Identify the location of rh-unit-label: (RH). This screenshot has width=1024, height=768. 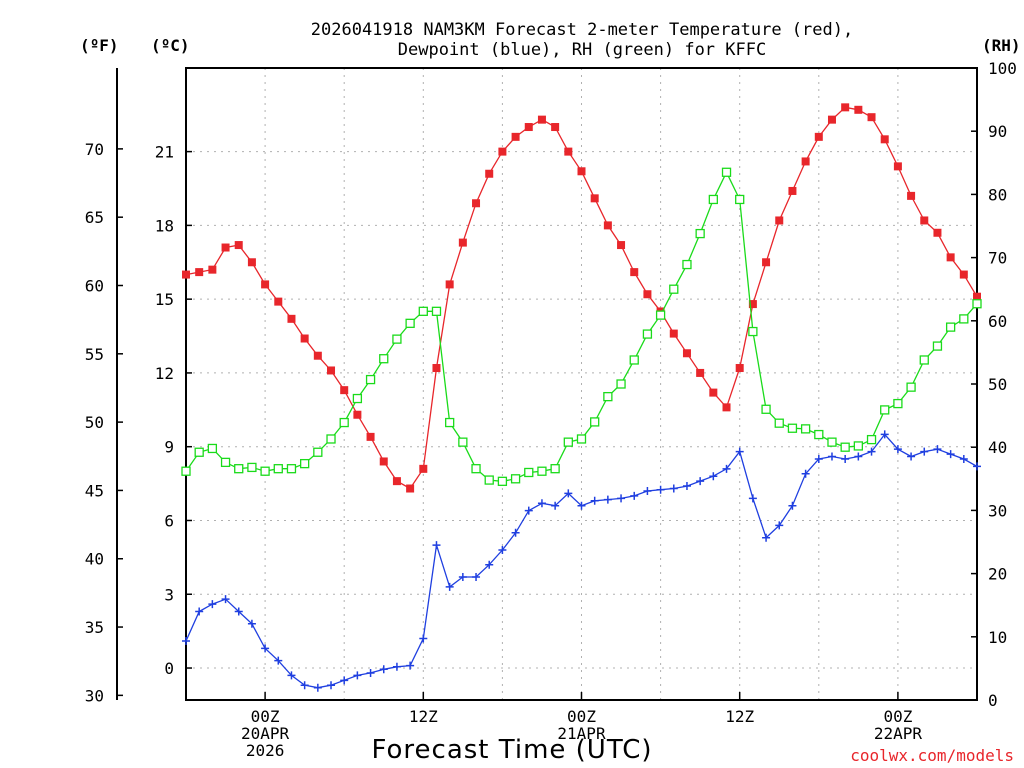
(1001, 45).